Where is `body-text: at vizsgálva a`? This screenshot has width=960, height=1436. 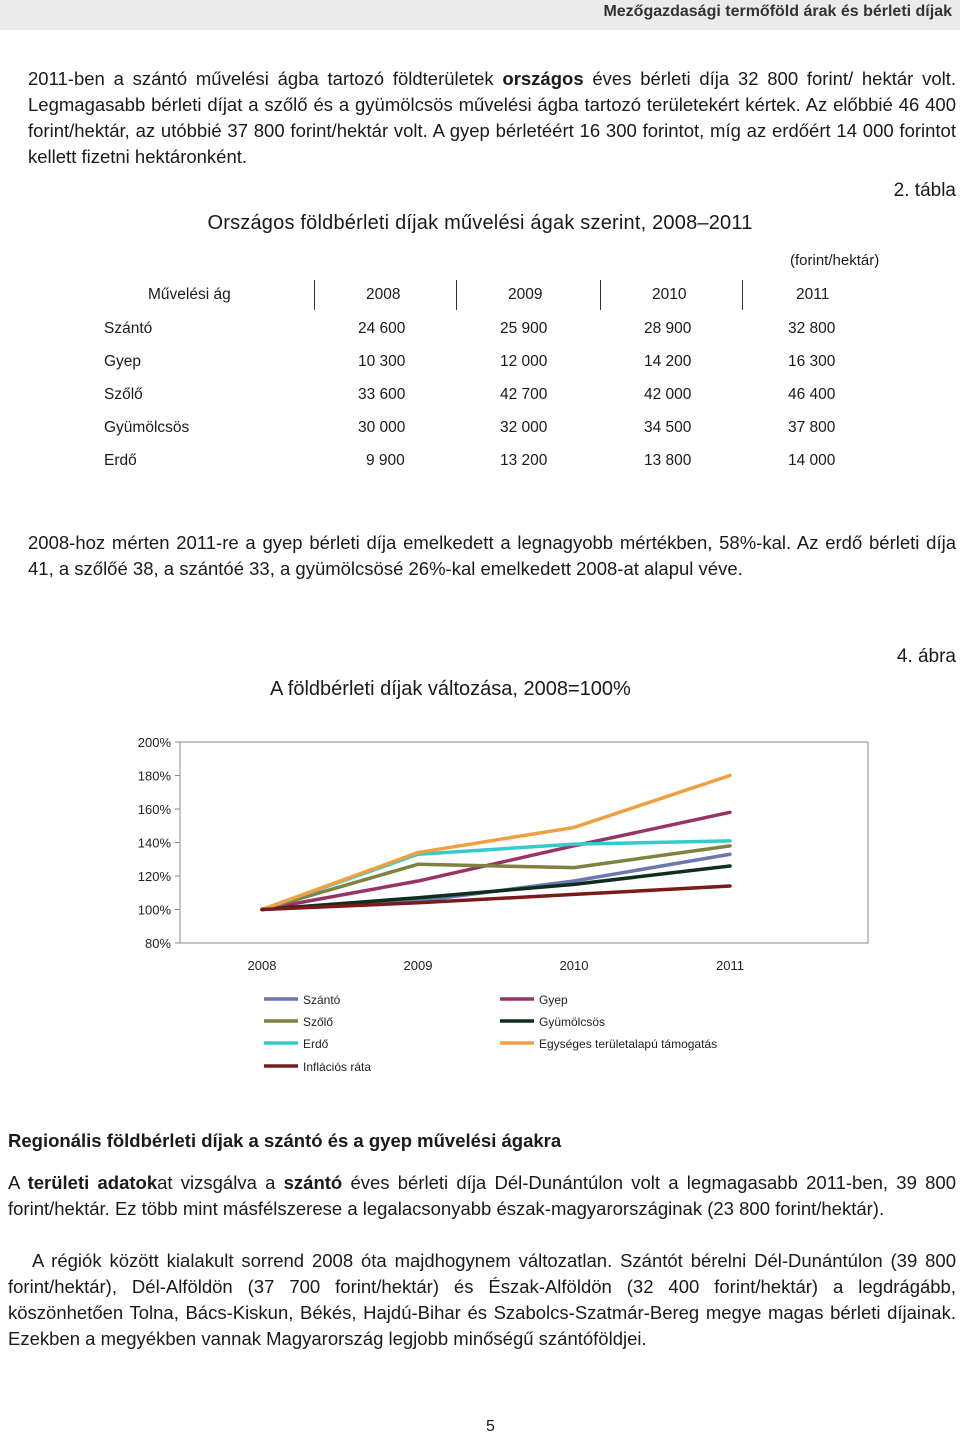 body-text: at vizsgálva a is located at coordinates (220, 1182).